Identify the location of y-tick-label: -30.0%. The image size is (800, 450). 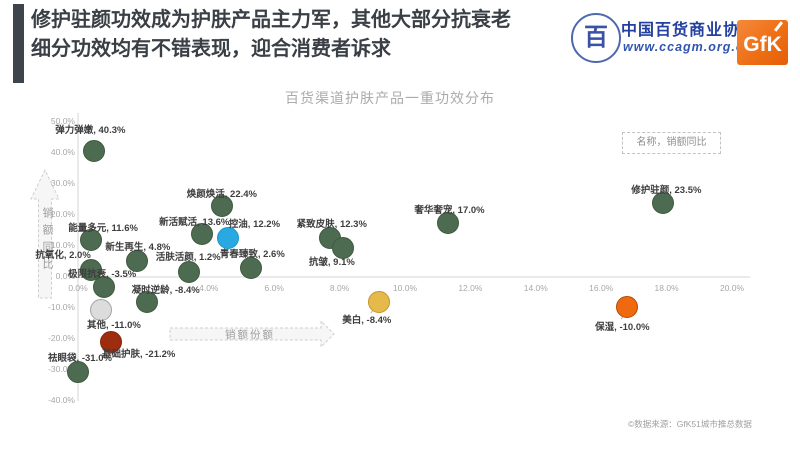
(61, 369).